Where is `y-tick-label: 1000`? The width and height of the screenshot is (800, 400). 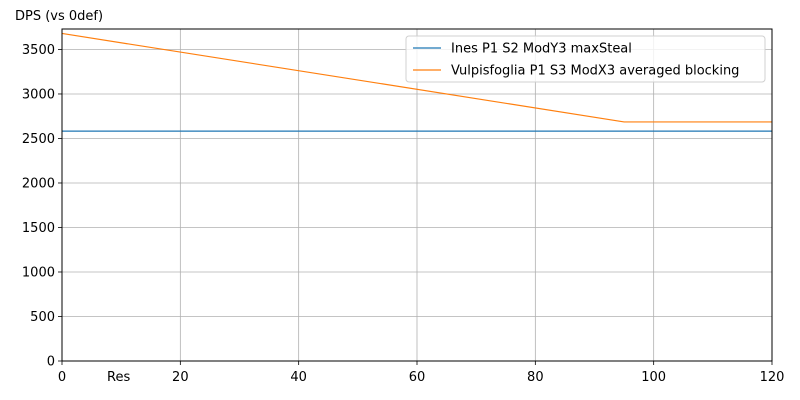 y-tick-label: 1000 is located at coordinates (38, 272).